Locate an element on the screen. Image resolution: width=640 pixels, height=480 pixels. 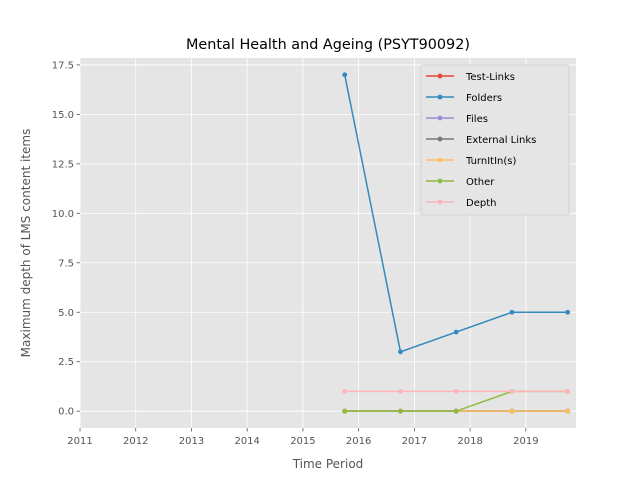
legend-label: Test-Links is located at coordinates (490, 77).